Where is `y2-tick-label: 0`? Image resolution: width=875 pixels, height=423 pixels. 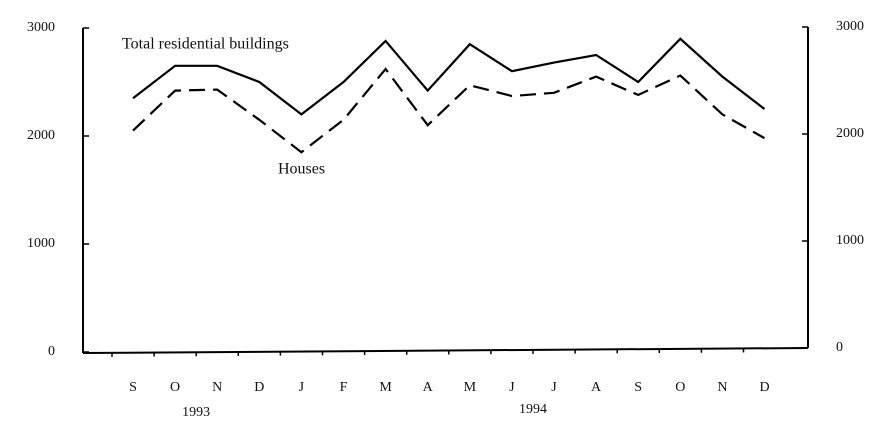
y2-tick-label: 0 is located at coordinates (839, 347).